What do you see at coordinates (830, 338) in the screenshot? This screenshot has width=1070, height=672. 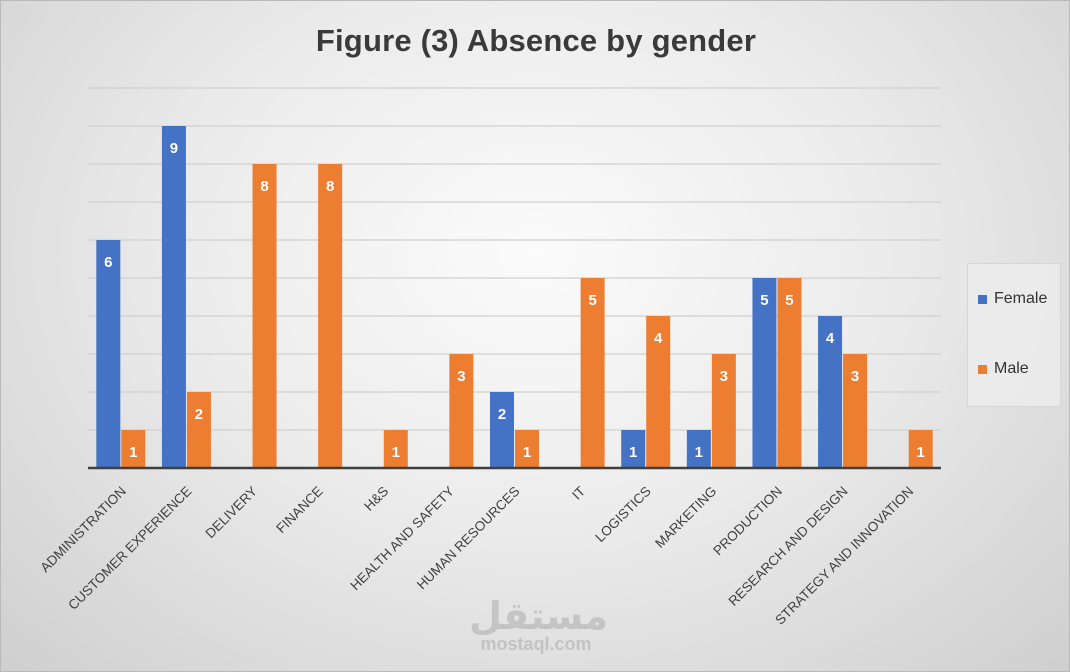 I see `data-label-female-research-and-design: 4` at bounding box center [830, 338].